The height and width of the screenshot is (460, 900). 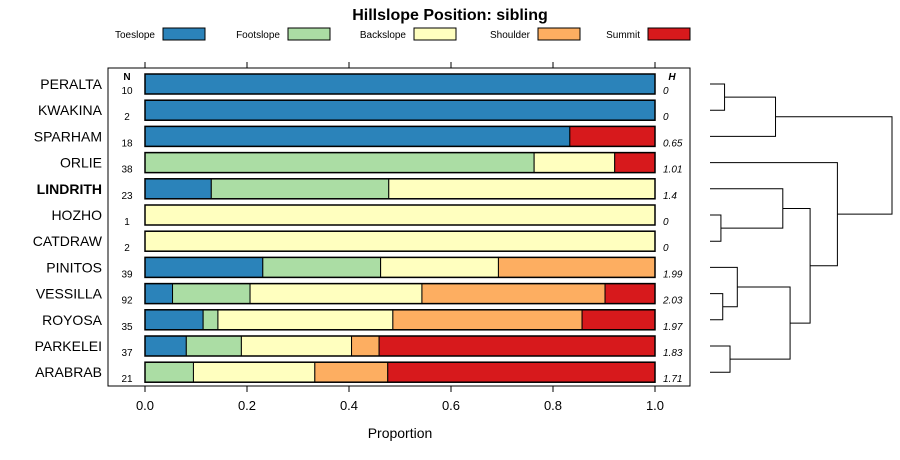 What do you see at coordinates (178, 189) in the screenshot?
I see `bar-segment-lindrith-toeslope` at bounding box center [178, 189].